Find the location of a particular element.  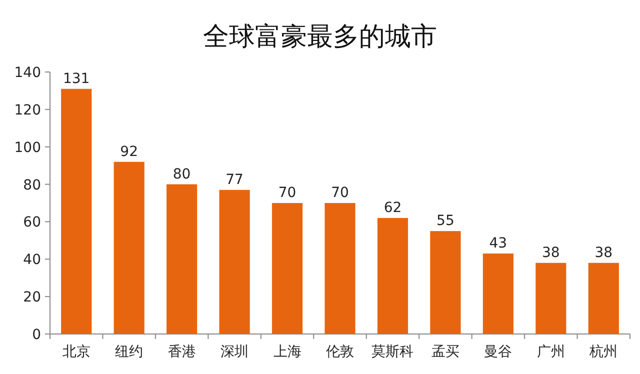

data-label: 62 is located at coordinates (393, 208).